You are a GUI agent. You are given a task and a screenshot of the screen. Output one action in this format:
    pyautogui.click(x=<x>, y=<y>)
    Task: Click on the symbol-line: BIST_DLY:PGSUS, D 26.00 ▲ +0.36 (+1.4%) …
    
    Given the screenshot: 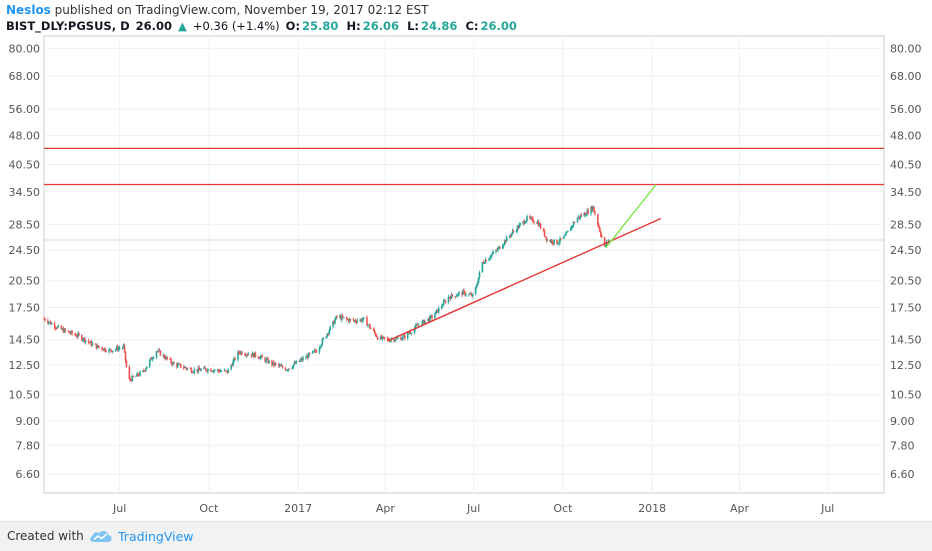 What is the action you would take?
    pyautogui.click(x=466, y=26)
    